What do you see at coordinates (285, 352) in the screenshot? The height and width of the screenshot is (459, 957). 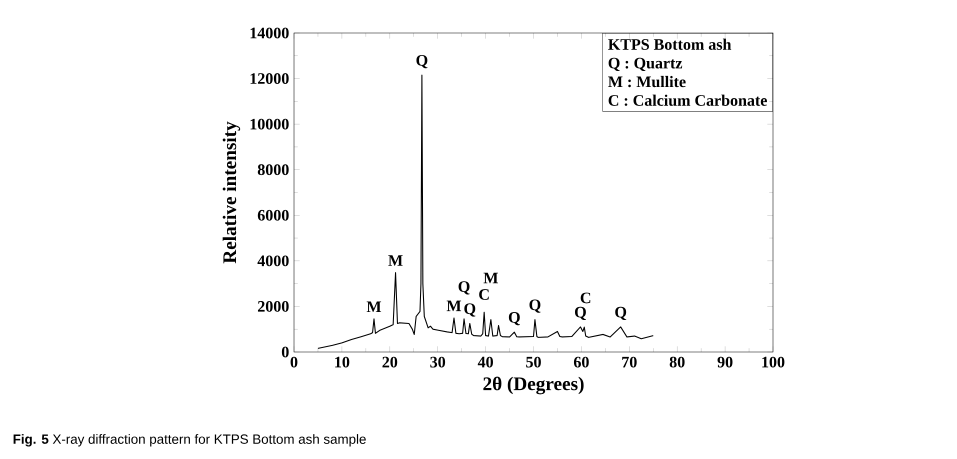 I see `y-tick-label: 0` at bounding box center [285, 352].